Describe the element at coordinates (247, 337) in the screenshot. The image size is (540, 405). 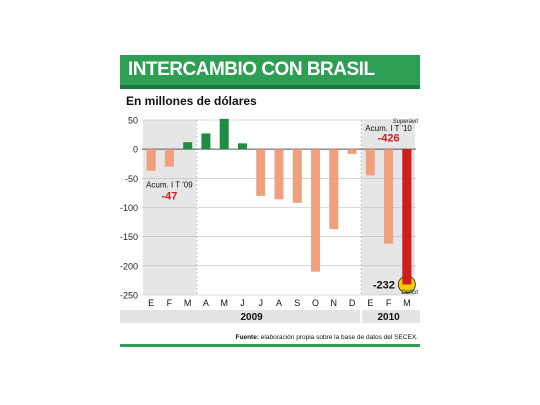
I see `source-label: Fuente:` at that location.